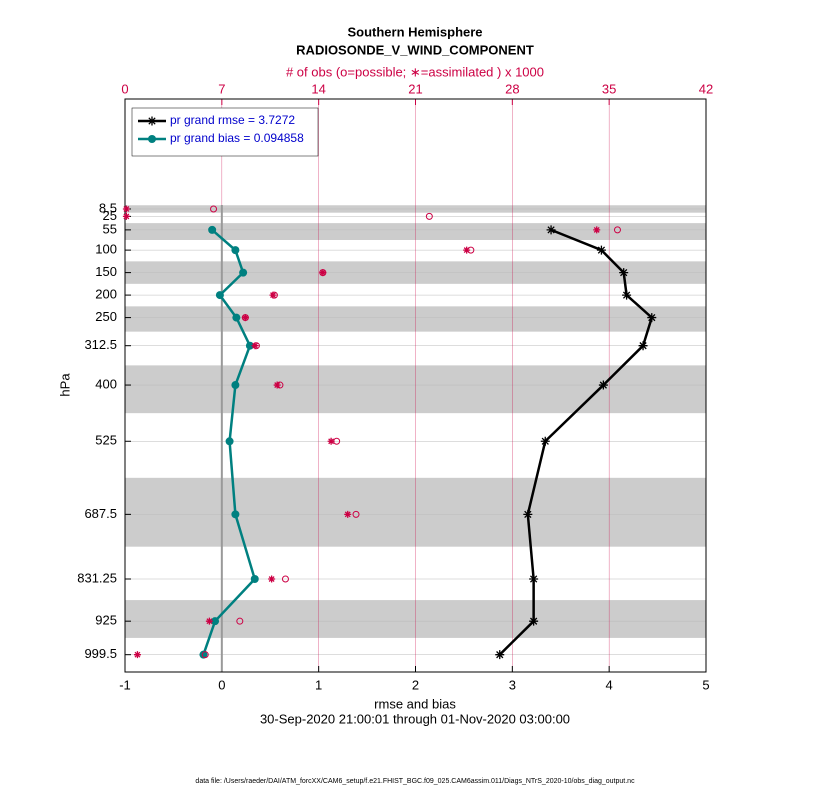  Describe the element at coordinates (512, 88) in the screenshot. I see `x2-tick-label: 28` at that location.